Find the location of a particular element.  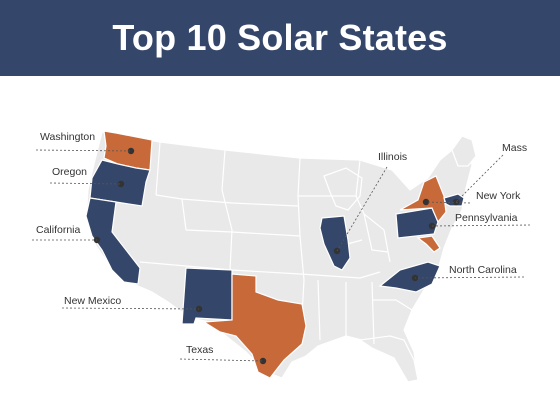

leader-pennsylvania is located at coordinates (481, 225).